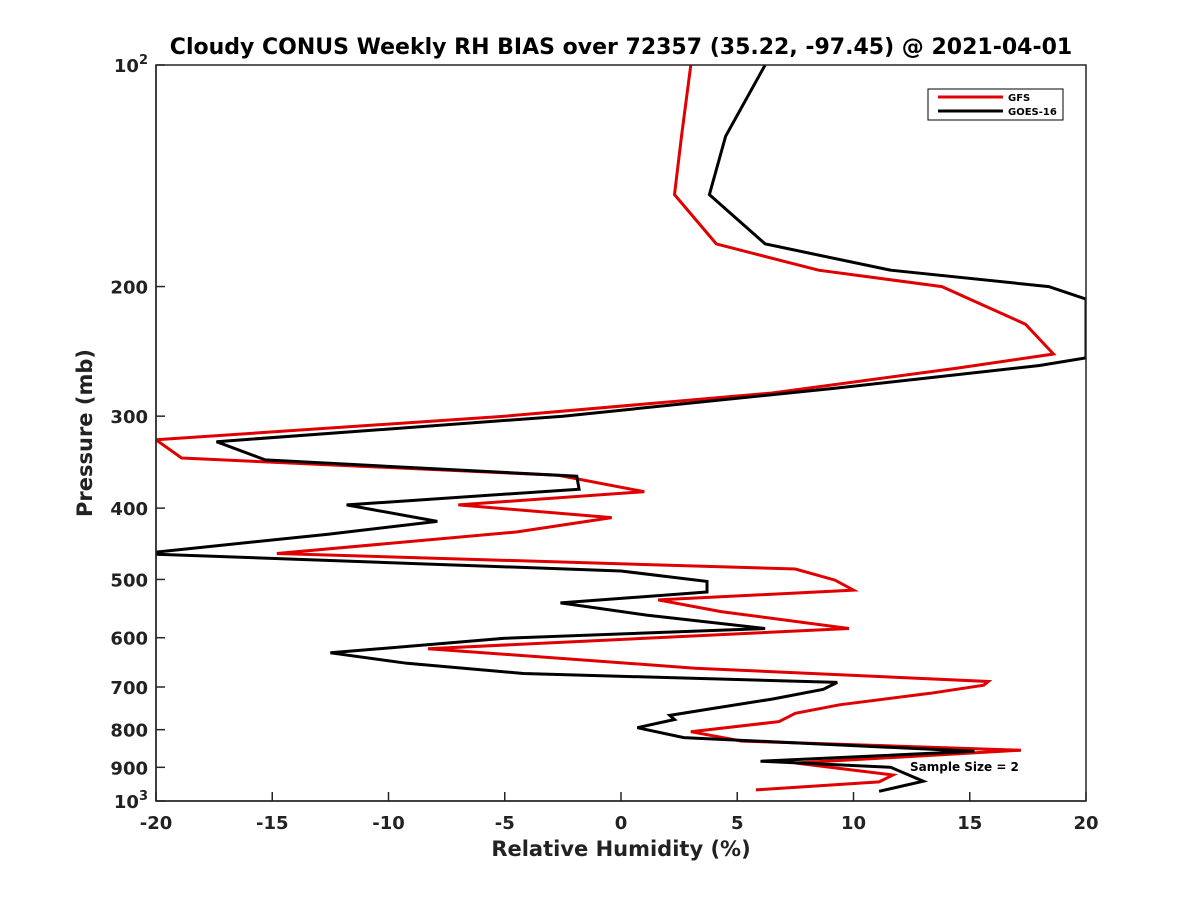 The height and width of the screenshot is (900, 1200). I want to click on x-ticks: -20 -15 -10 -5 0 5 10 15 20, so click(619, 813).